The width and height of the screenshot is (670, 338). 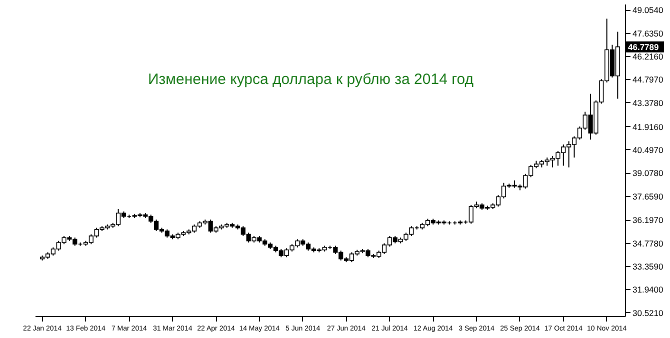 What do you see at coordinates (648, 127) in the screenshot?
I see `y-tick-label: 41.9160` at bounding box center [648, 127].